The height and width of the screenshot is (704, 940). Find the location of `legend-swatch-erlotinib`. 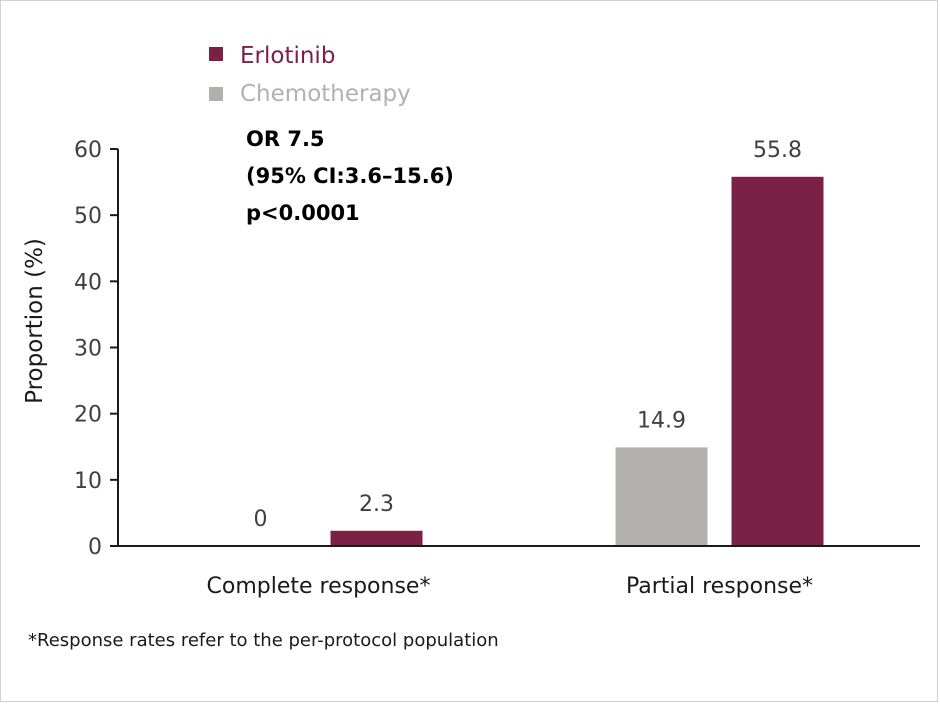

legend-swatch-erlotinib is located at coordinates (216, 54).